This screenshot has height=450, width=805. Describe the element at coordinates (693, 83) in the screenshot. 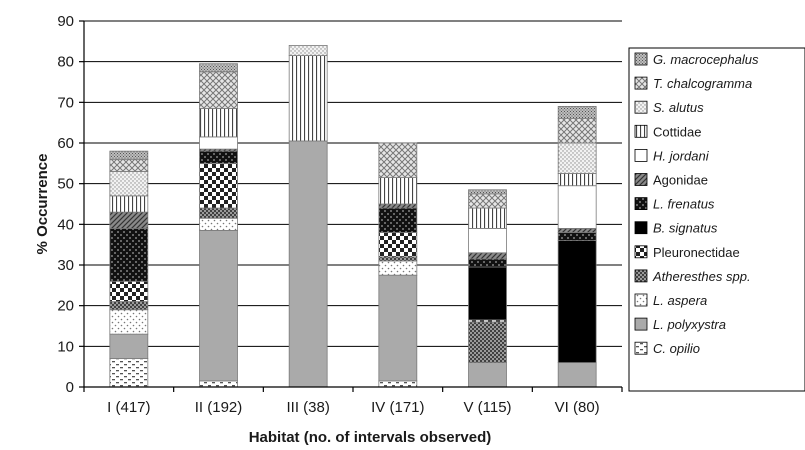

I see `legend-item: T. chalcogramma` at that location.